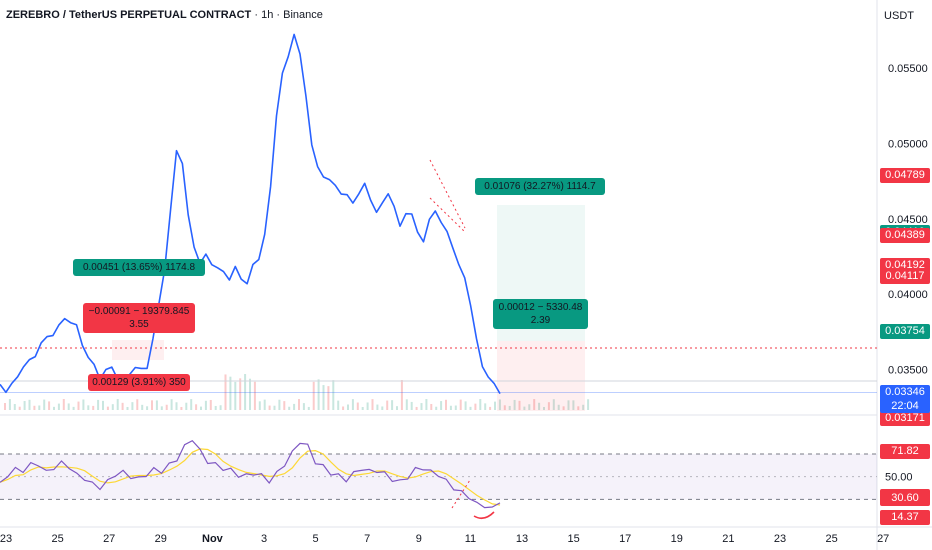 This screenshot has height=550, width=932. Describe the element at coordinates (267, 15) in the screenshot. I see `interval-label: 1h` at that location.